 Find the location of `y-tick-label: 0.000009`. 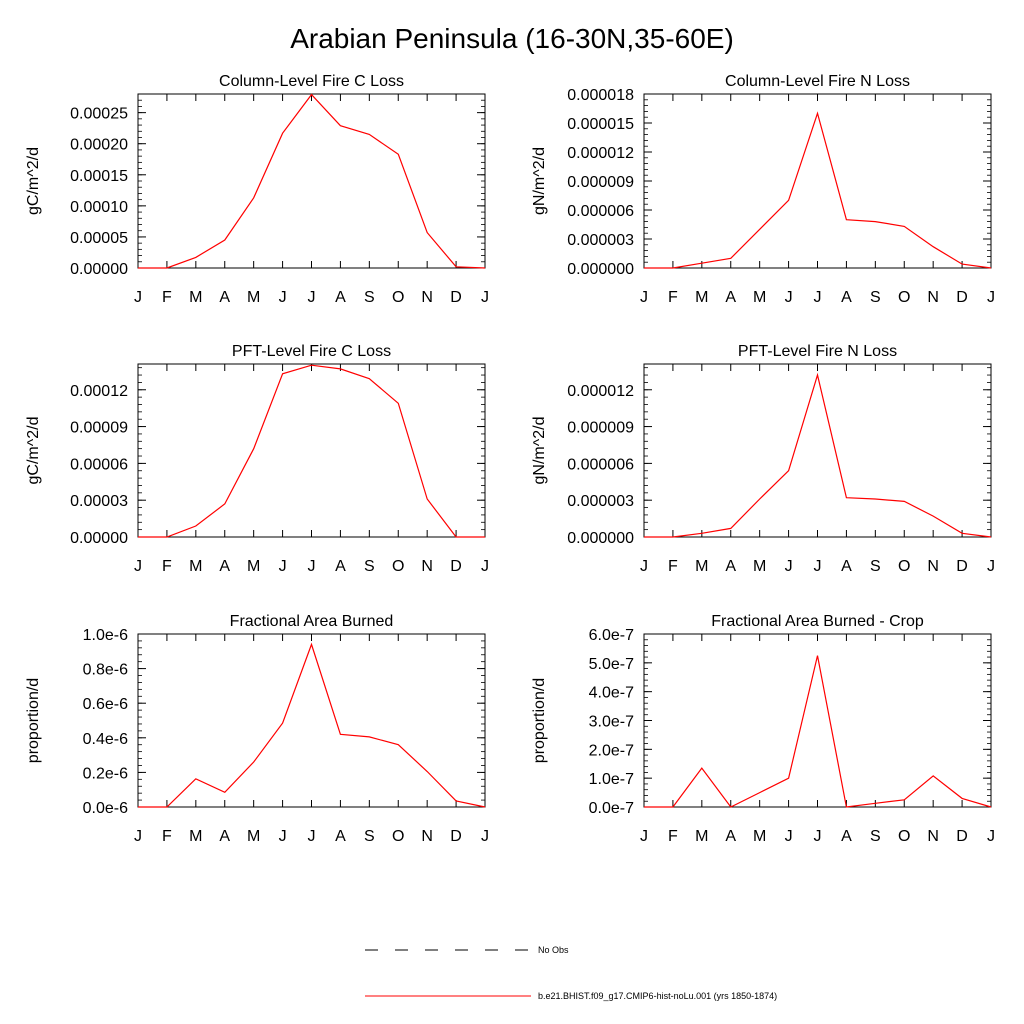

y-tick-label: 0.000009 is located at coordinates (600, 182).